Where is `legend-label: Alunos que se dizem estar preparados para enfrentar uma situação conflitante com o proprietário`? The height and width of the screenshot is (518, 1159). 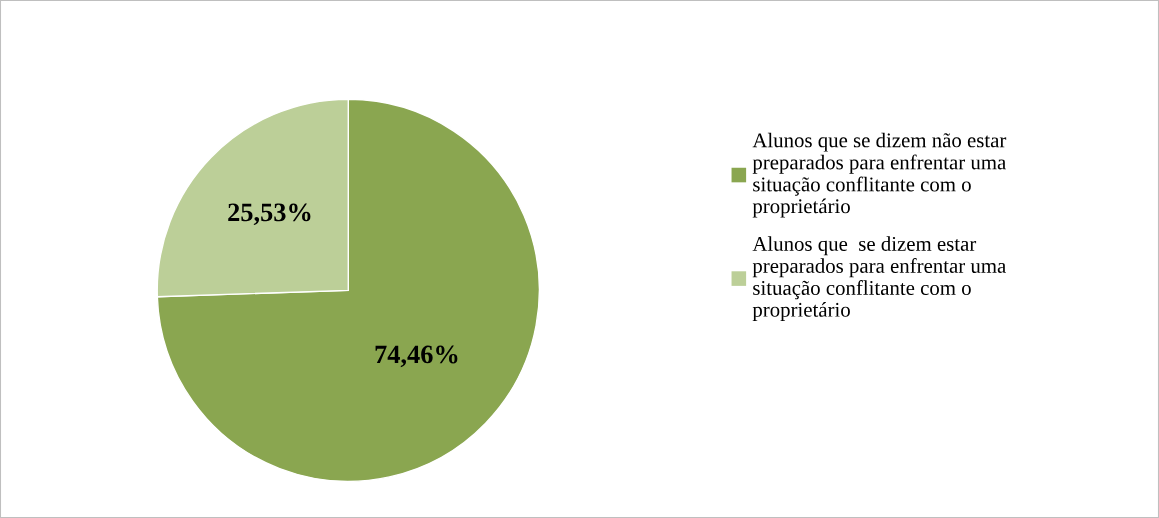 legend-label: Alunos que se dizem estar preparados para enfrentar uma situação conflitante com o proprietário is located at coordinates (879, 279).